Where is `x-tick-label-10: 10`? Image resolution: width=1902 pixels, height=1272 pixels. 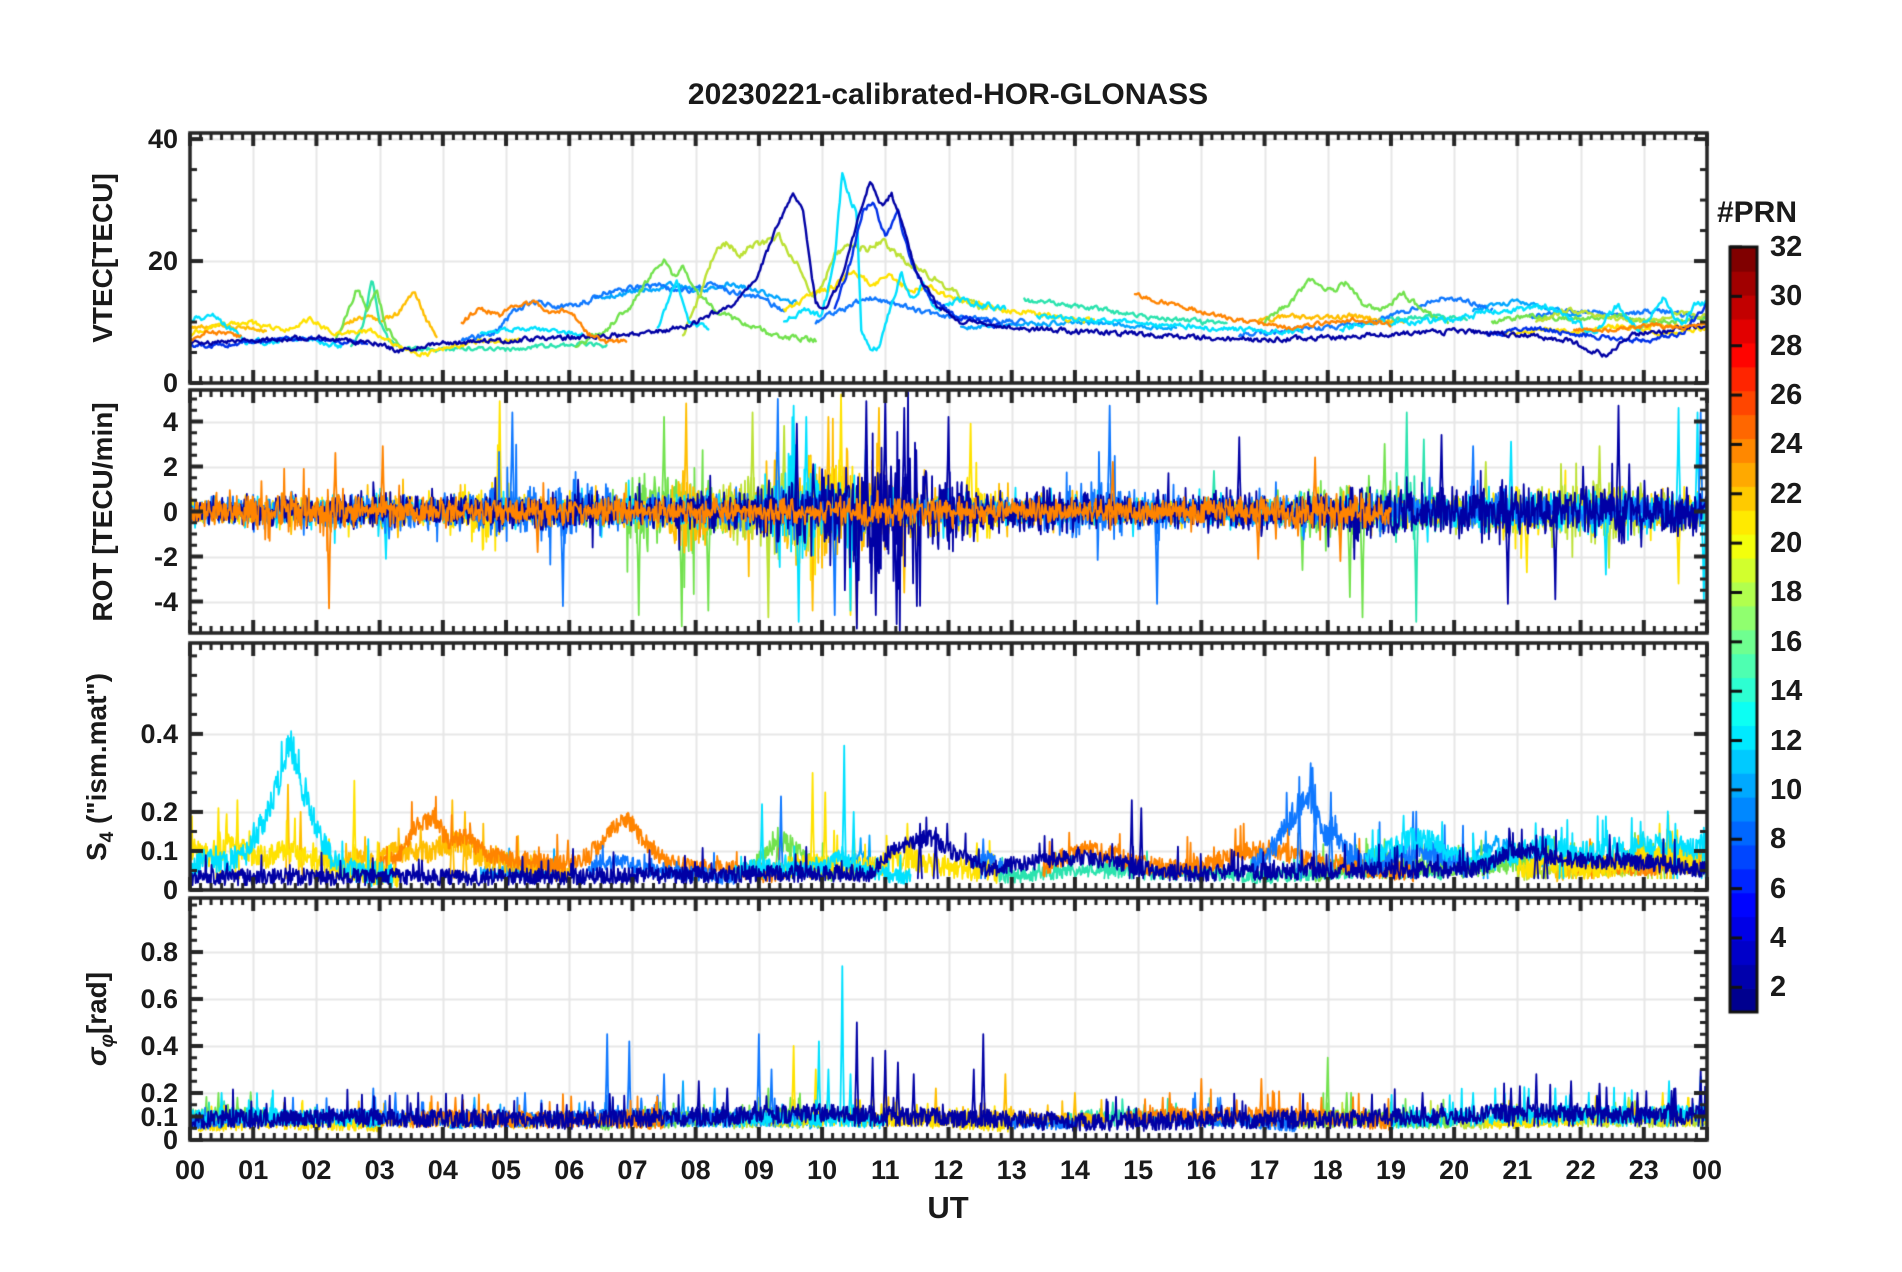
x-tick-label-10: 10 is located at coordinates (822, 1170).